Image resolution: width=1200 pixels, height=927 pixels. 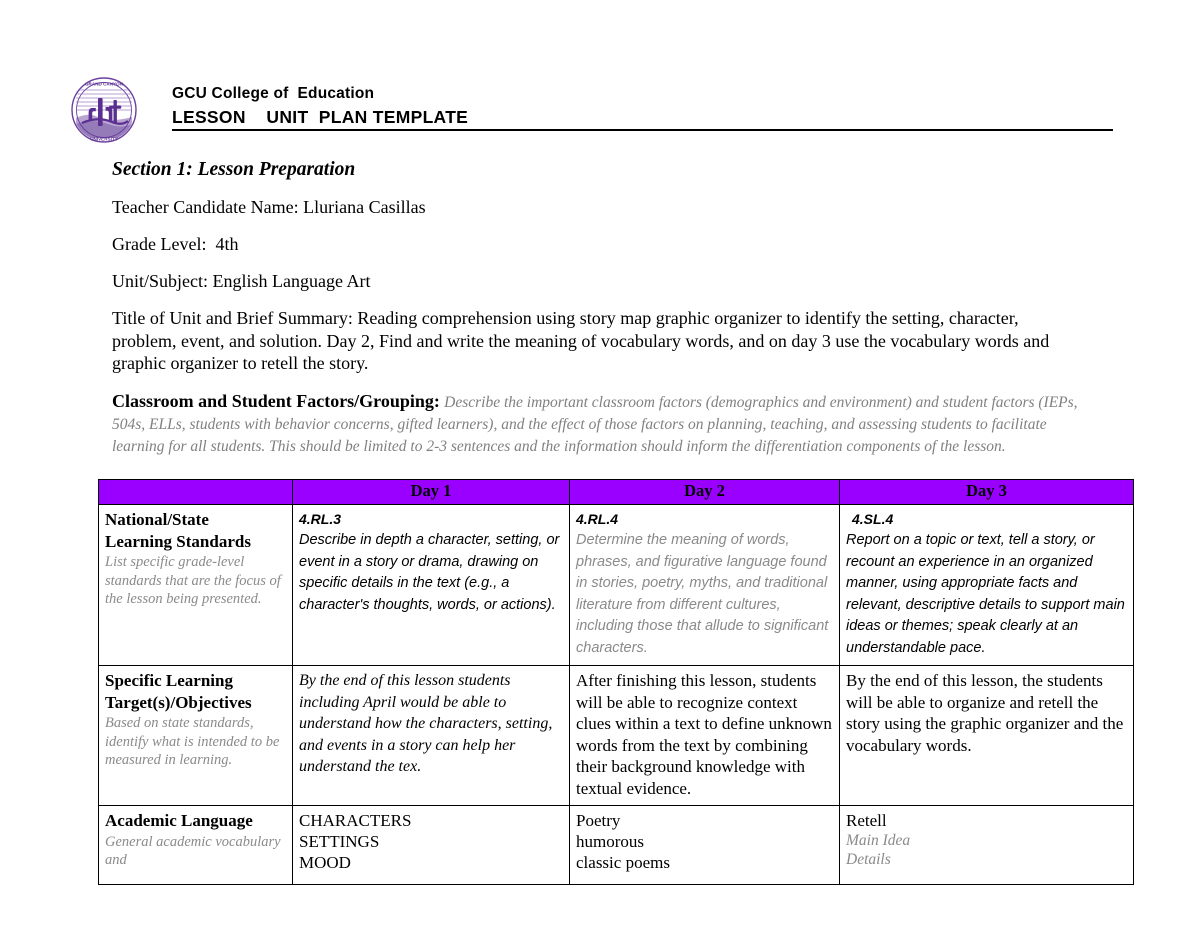 What do you see at coordinates (866, 820) in the screenshot?
I see `vocab-word: Retell` at bounding box center [866, 820].